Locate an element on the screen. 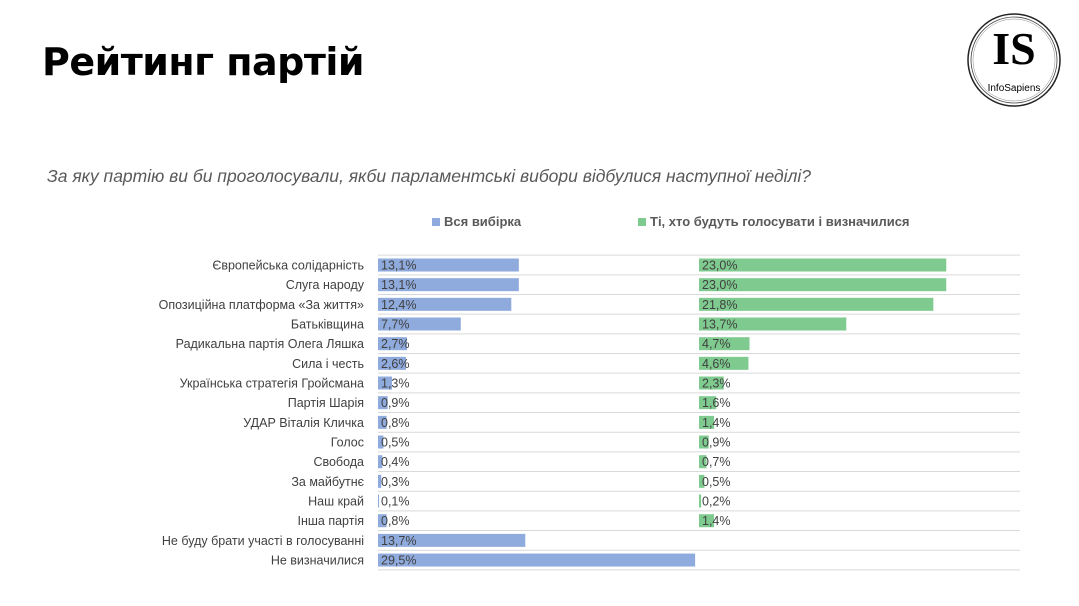  legend-label: Вся вибірка is located at coordinates (483, 221).